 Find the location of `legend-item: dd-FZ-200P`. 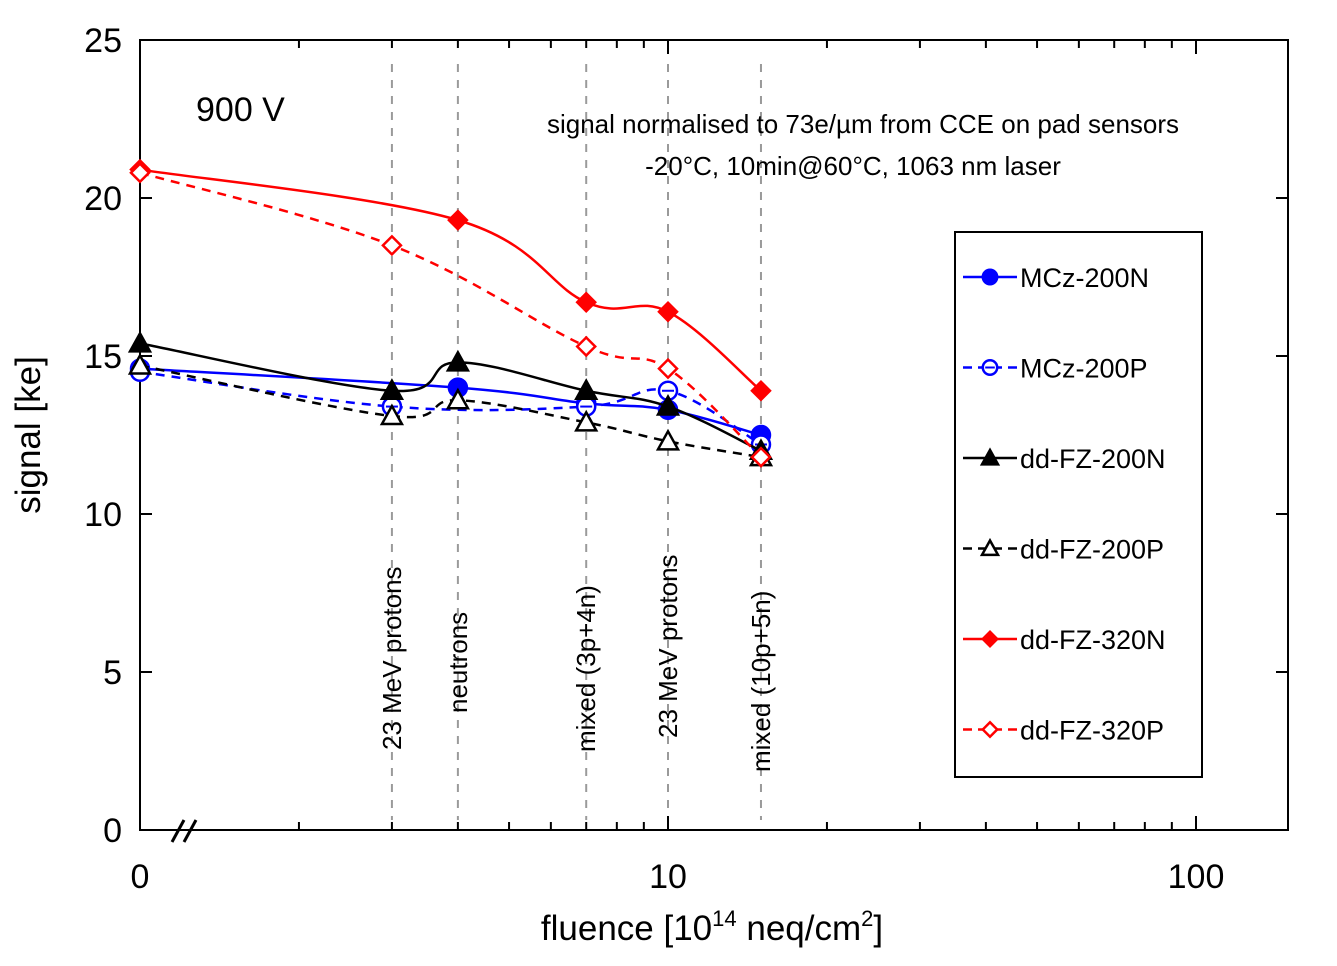

legend-item: dd-FZ-200P is located at coordinates (1063, 550).